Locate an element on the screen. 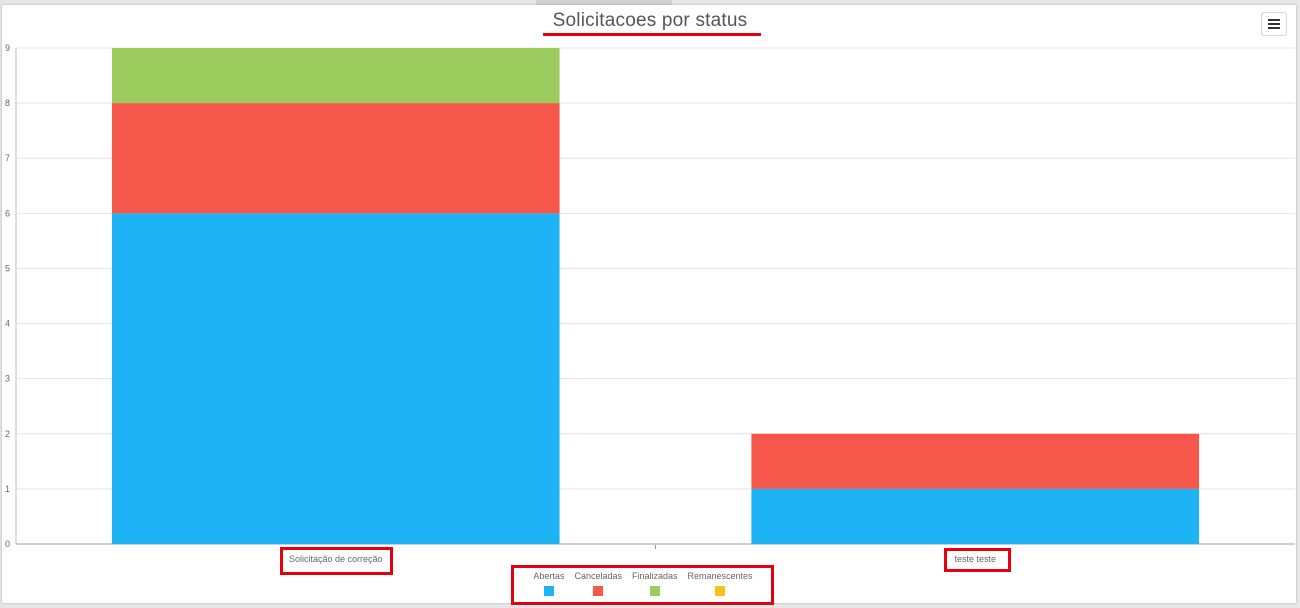  y-tick-label: 4 is located at coordinates (7, 324).